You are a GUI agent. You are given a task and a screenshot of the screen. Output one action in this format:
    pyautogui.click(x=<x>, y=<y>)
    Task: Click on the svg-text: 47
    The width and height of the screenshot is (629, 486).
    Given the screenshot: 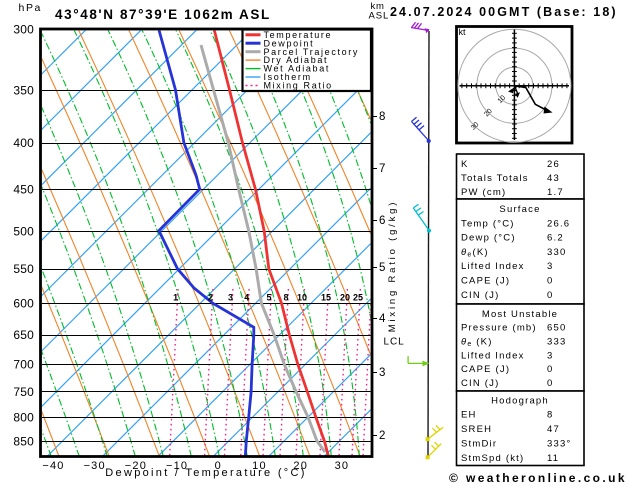 What is the action you would take?
    pyautogui.click(x=553, y=429)
    